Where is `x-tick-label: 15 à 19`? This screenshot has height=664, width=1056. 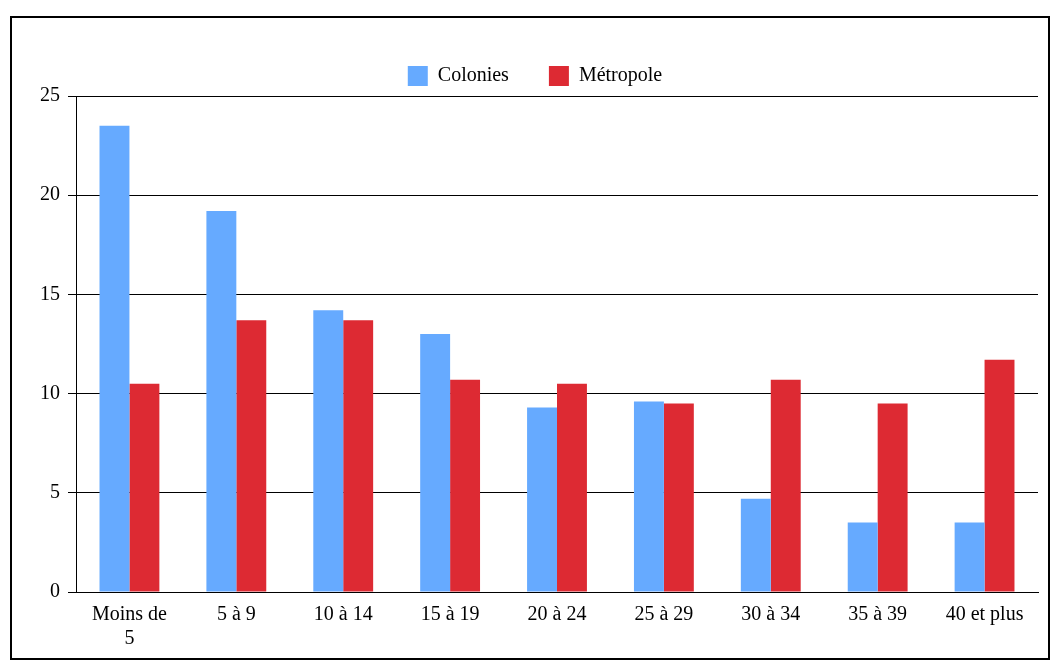 x-tick-label: 15 à 19 is located at coordinates (450, 613).